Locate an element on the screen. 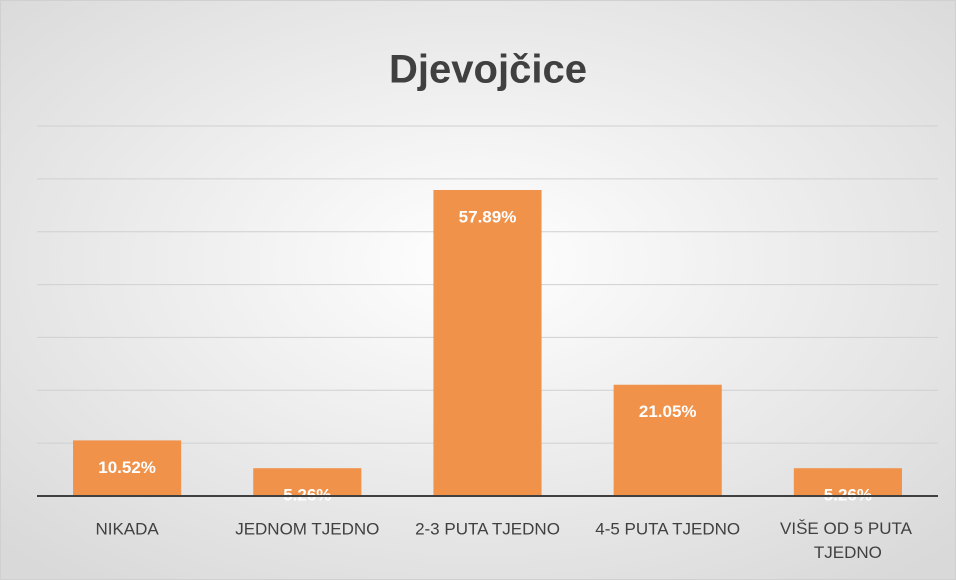 This screenshot has width=956, height=580. data-label: 10.52% is located at coordinates (127, 467).